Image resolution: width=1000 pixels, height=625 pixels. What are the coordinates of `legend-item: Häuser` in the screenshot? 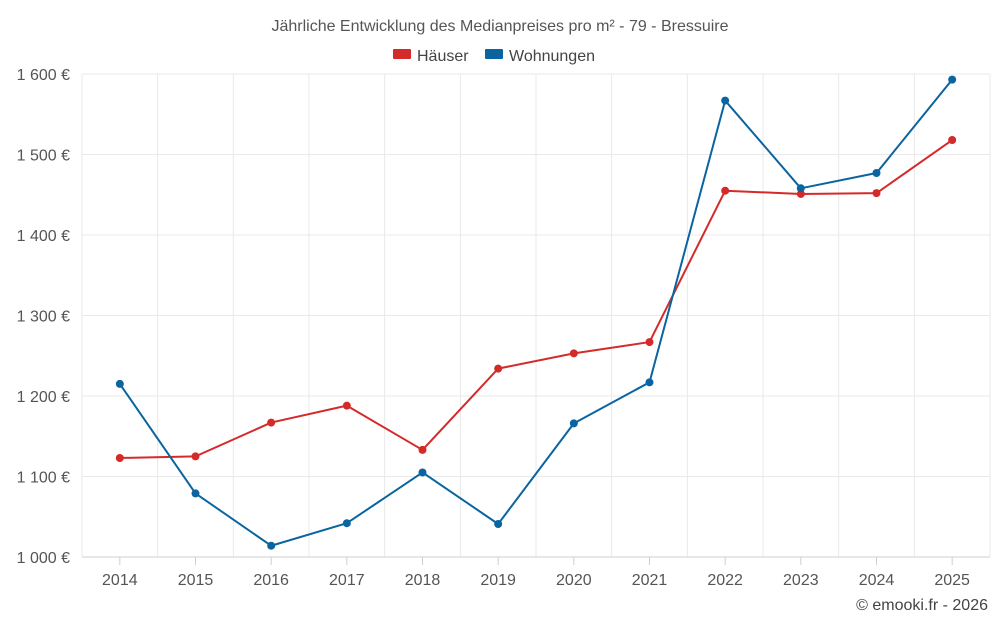 It's located at (431, 56).